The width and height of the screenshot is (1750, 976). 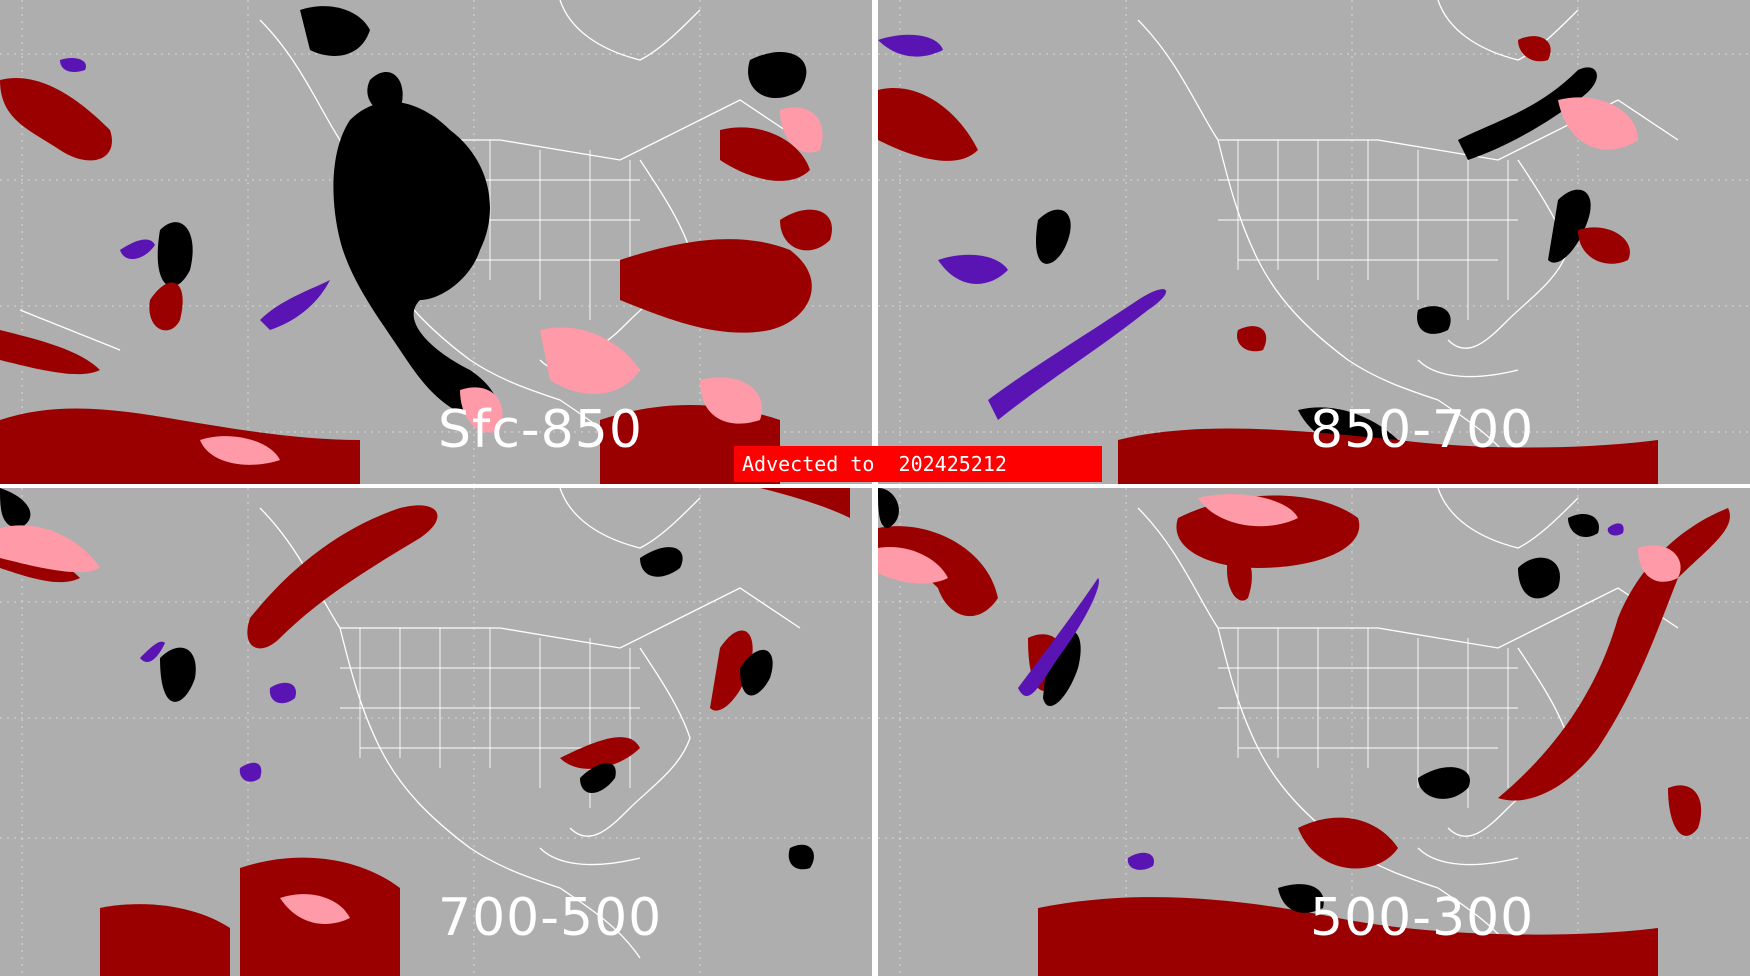 What do you see at coordinates (540, 430) in the screenshot?
I see `layer-label: Sfc-850` at bounding box center [540, 430].